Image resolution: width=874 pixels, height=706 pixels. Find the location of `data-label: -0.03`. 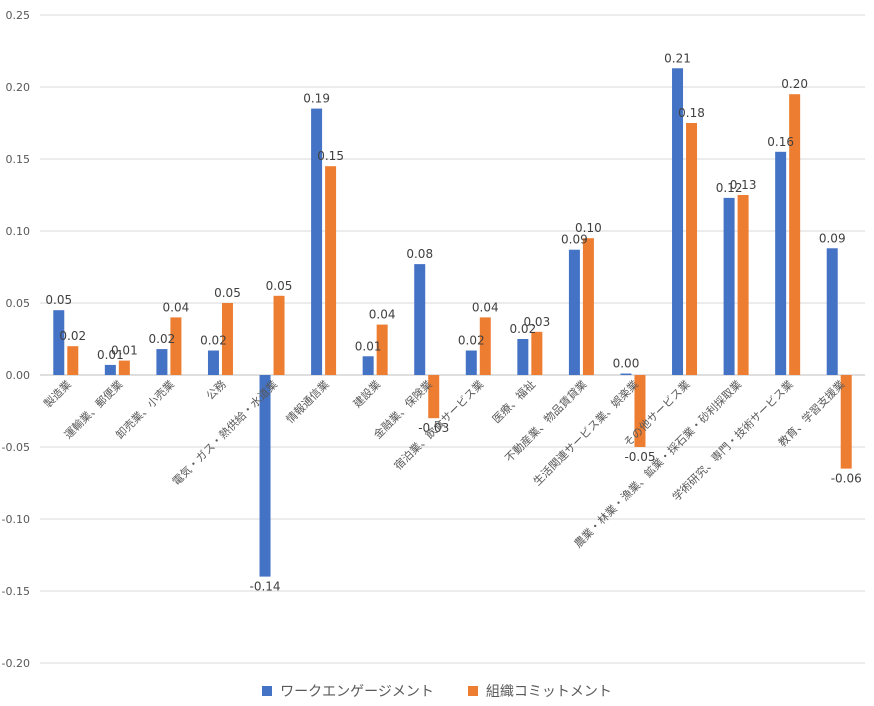

data-label: -0.03 is located at coordinates (433, 428).